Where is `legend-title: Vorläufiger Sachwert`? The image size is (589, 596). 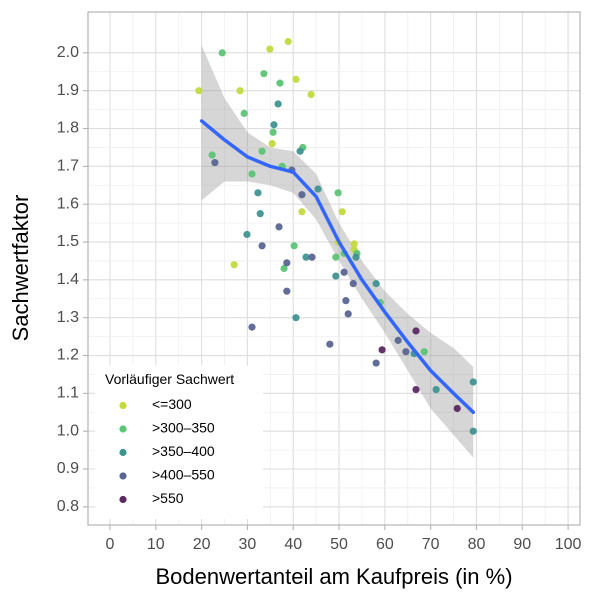 legend-title: Vorläufiger Sachwert is located at coordinates (169, 379).